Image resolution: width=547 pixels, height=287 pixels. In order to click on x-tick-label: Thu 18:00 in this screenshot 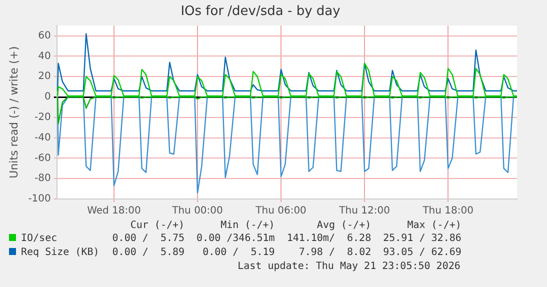, I will do `click(448, 211)`.